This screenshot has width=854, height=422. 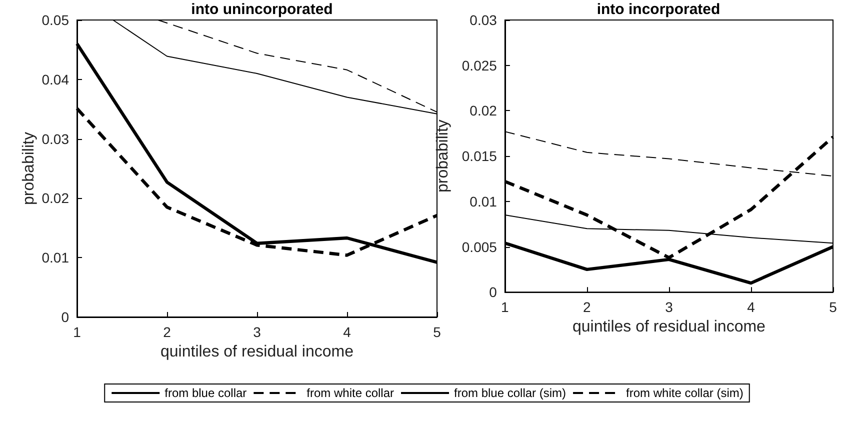 What do you see at coordinates (205, 393) in the screenshot?
I see `legend-label: from blue collar` at bounding box center [205, 393].